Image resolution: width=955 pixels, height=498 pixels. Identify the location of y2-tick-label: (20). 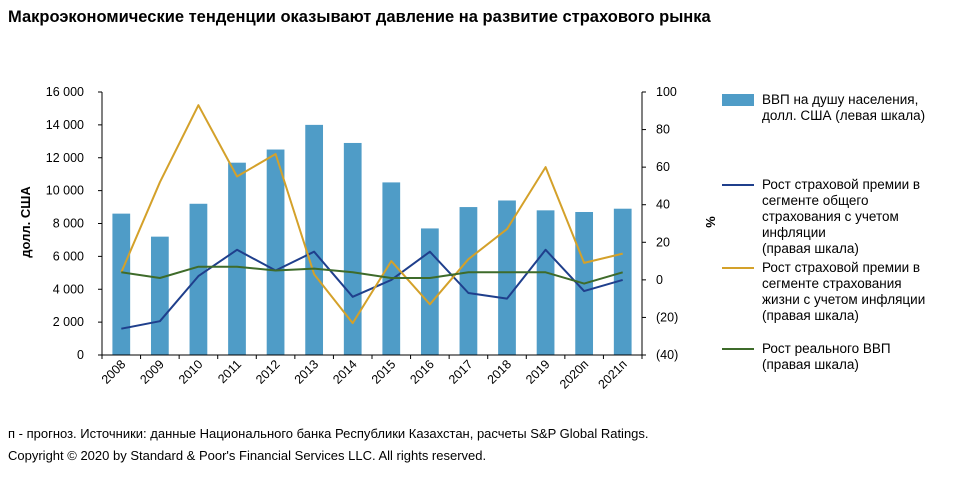
(667, 317).